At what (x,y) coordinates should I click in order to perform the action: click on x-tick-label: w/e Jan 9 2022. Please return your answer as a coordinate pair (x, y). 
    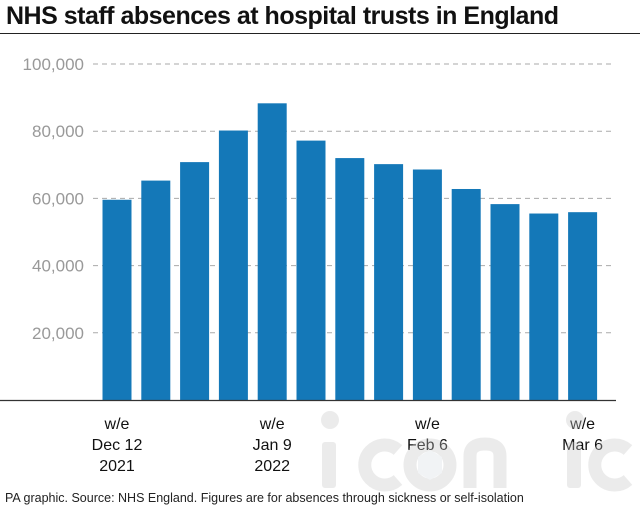
    Looking at the image, I should click on (272, 445).